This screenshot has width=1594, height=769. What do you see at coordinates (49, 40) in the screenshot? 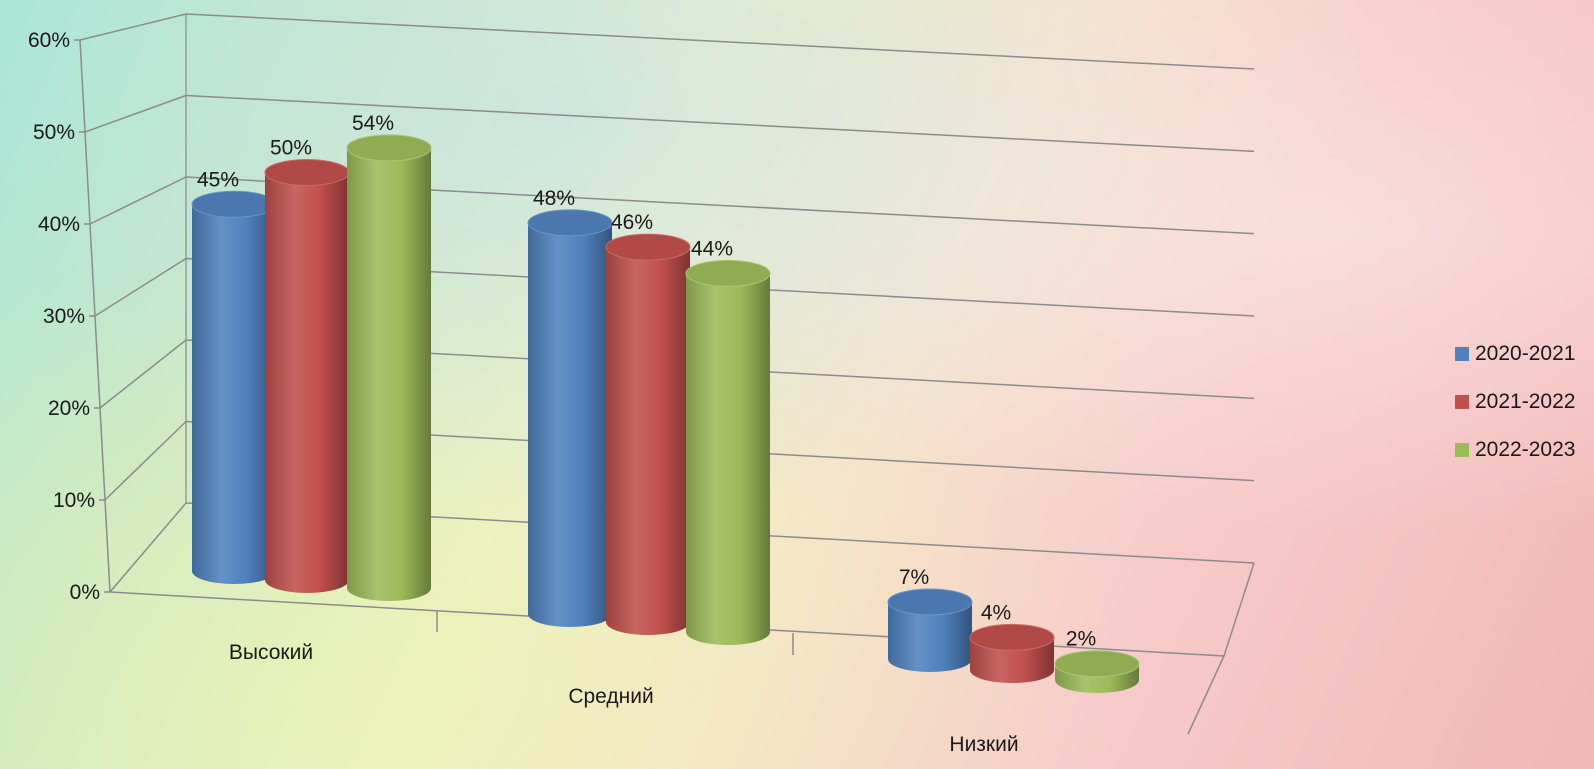
I see `y-tick-label: 60%` at bounding box center [49, 40].